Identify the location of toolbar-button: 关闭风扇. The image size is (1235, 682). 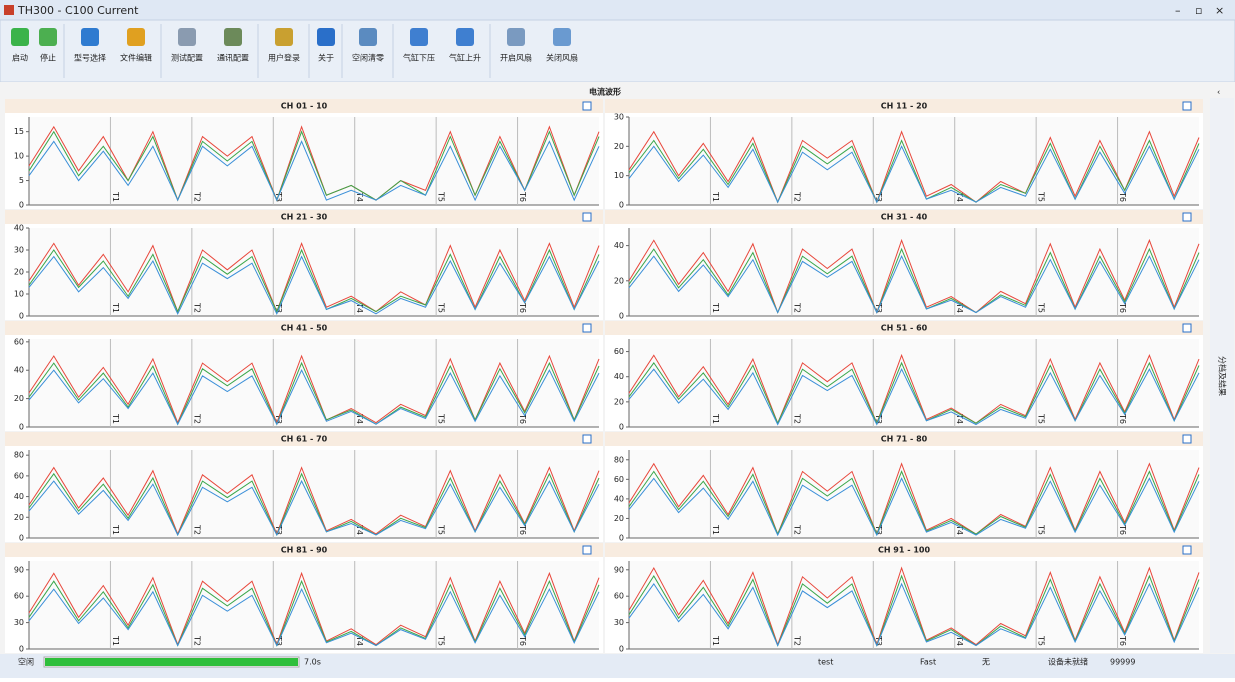
(562, 58).